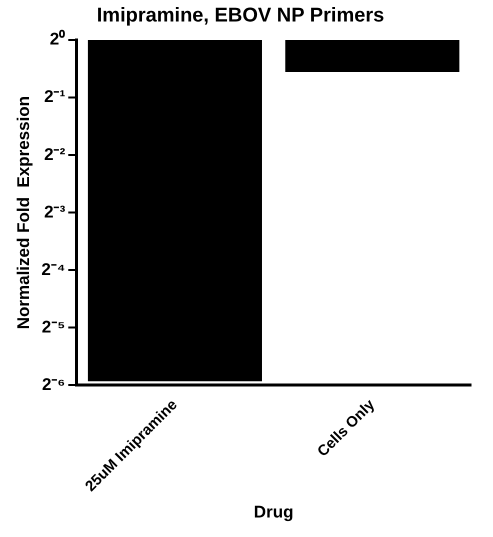 The height and width of the screenshot is (537, 493). Describe the element at coordinates (240, 15) in the screenshot. I see `chart-title: Imipramine, EBOV NP Primers` at that location.